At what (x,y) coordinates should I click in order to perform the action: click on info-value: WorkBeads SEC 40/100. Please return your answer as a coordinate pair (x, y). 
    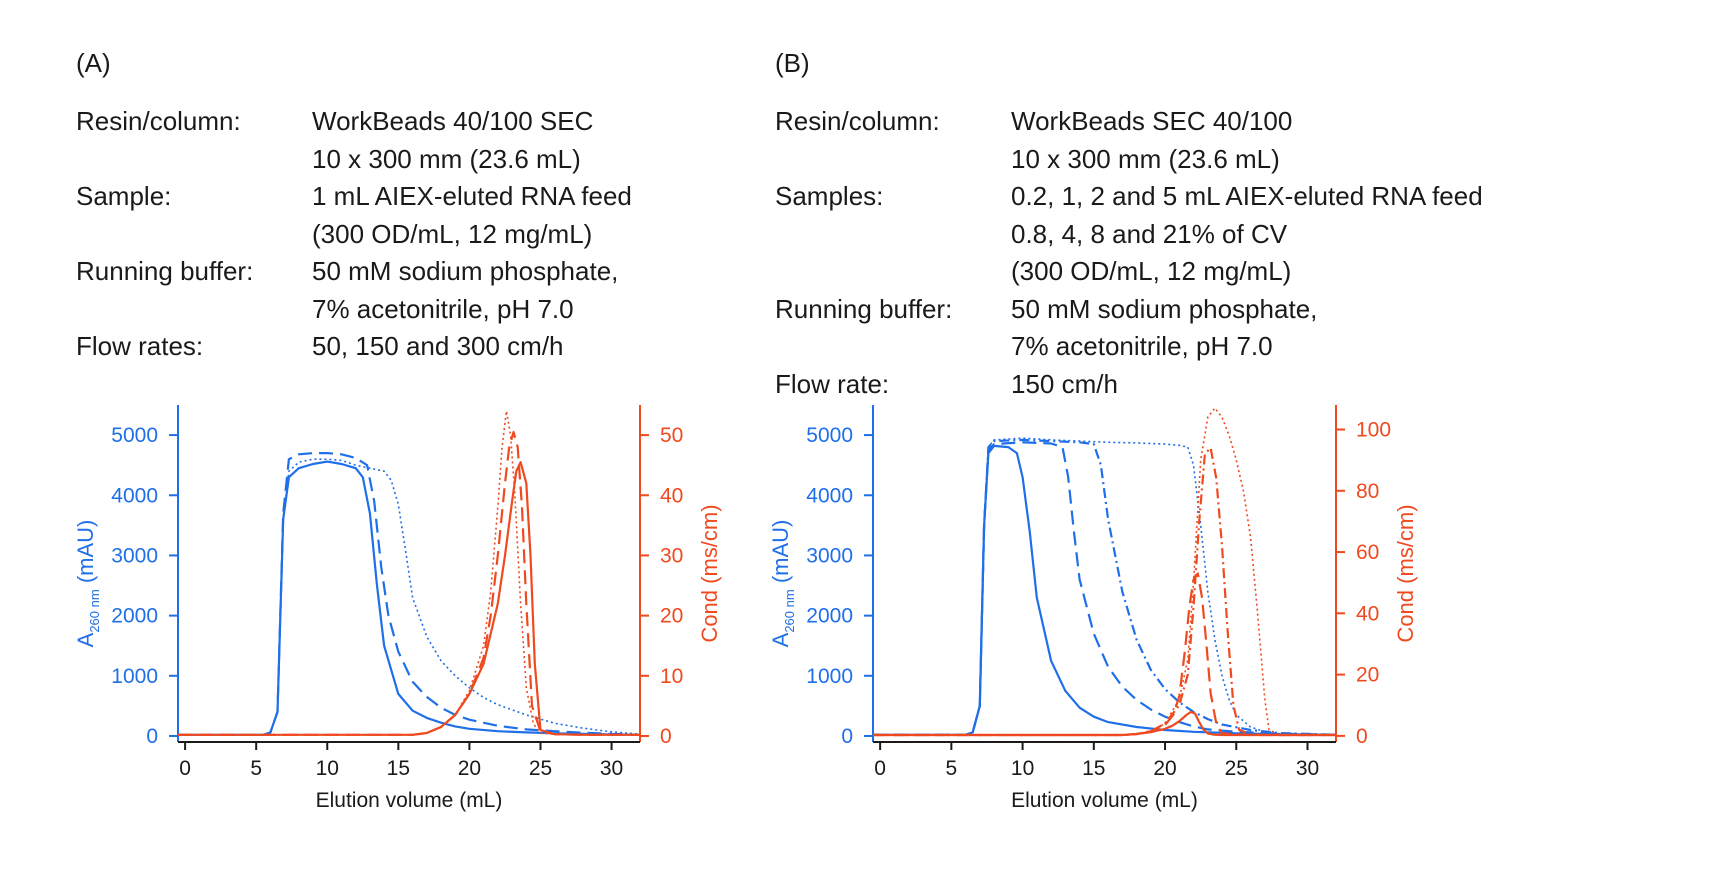
    Looking at the image, I should click on (1152, 121).